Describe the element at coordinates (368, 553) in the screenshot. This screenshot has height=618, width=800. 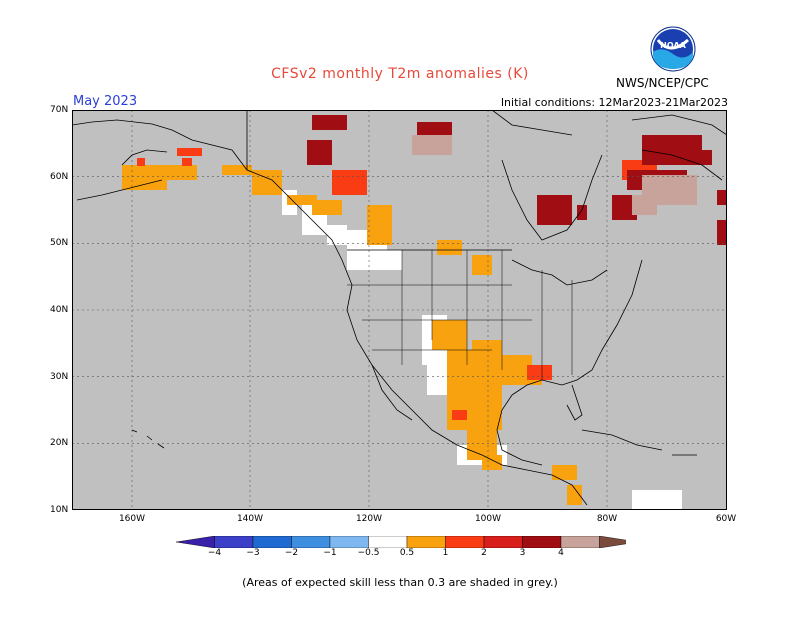
I see `legend-label: −0.5` at that location.